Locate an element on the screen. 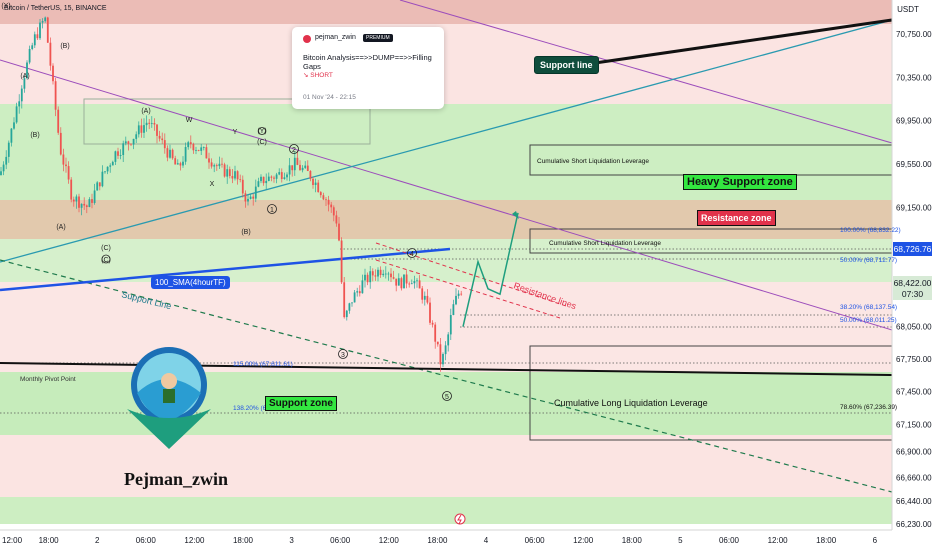  price-tick-label: 69,950.00 is located at coordinates (914, 121).